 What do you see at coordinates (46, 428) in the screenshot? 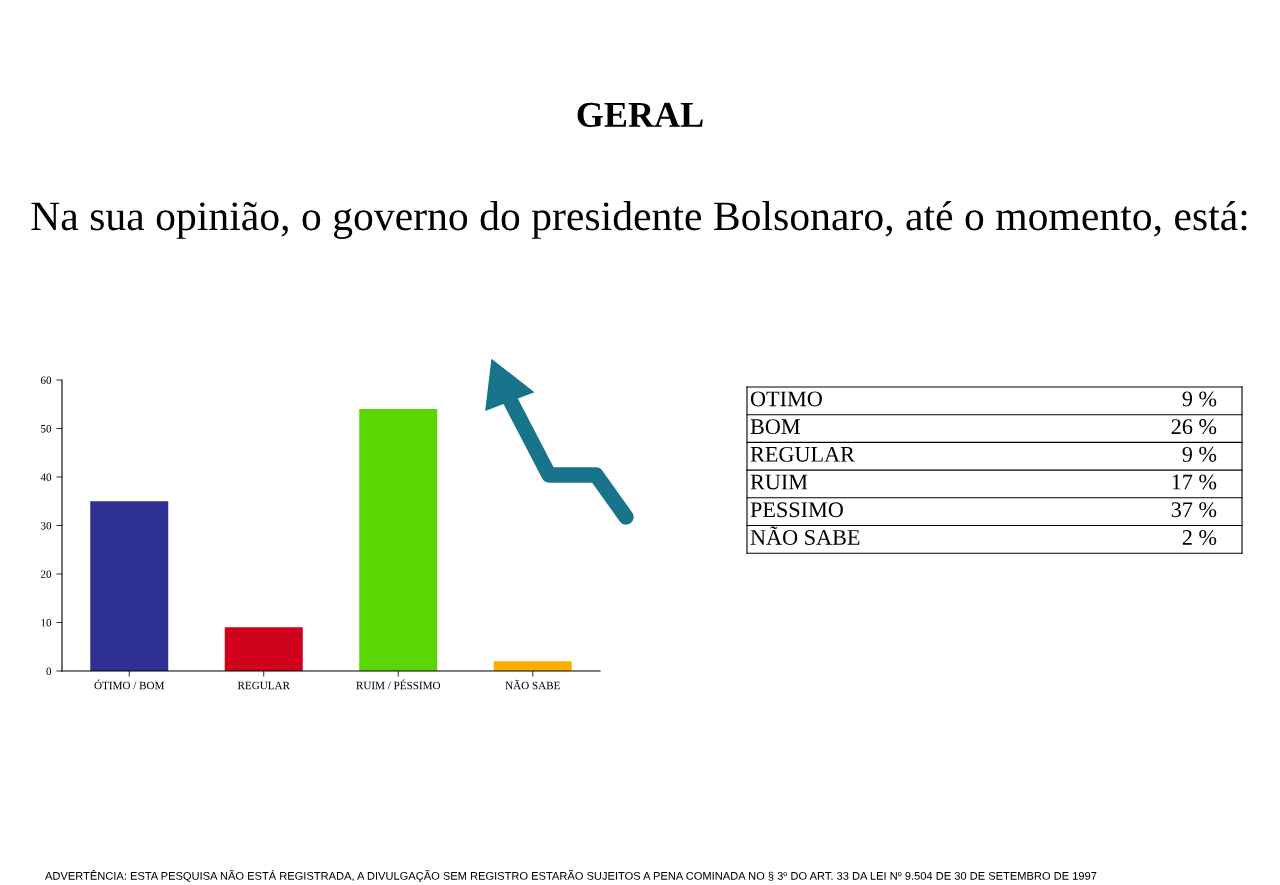
I see `y-tick-label: 50` at bounding box center [46, 428].